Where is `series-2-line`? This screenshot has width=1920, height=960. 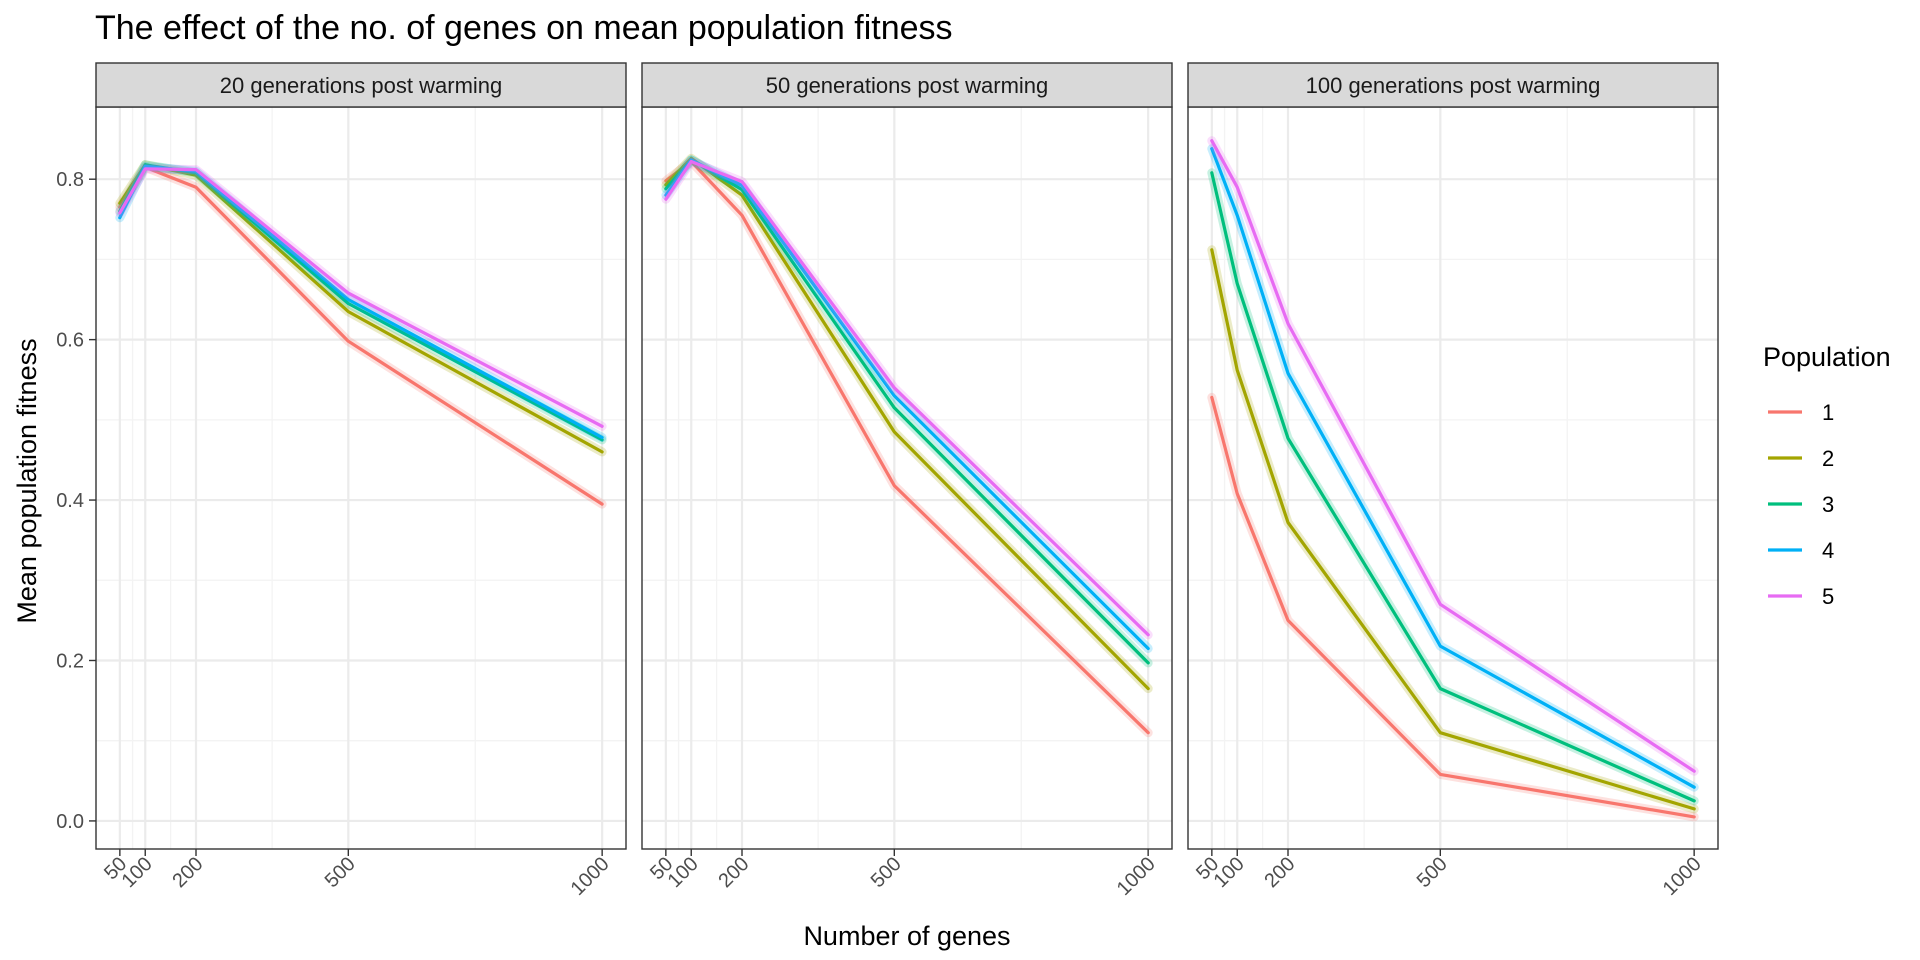 series-2-line is located at coordinates (1453, 529).